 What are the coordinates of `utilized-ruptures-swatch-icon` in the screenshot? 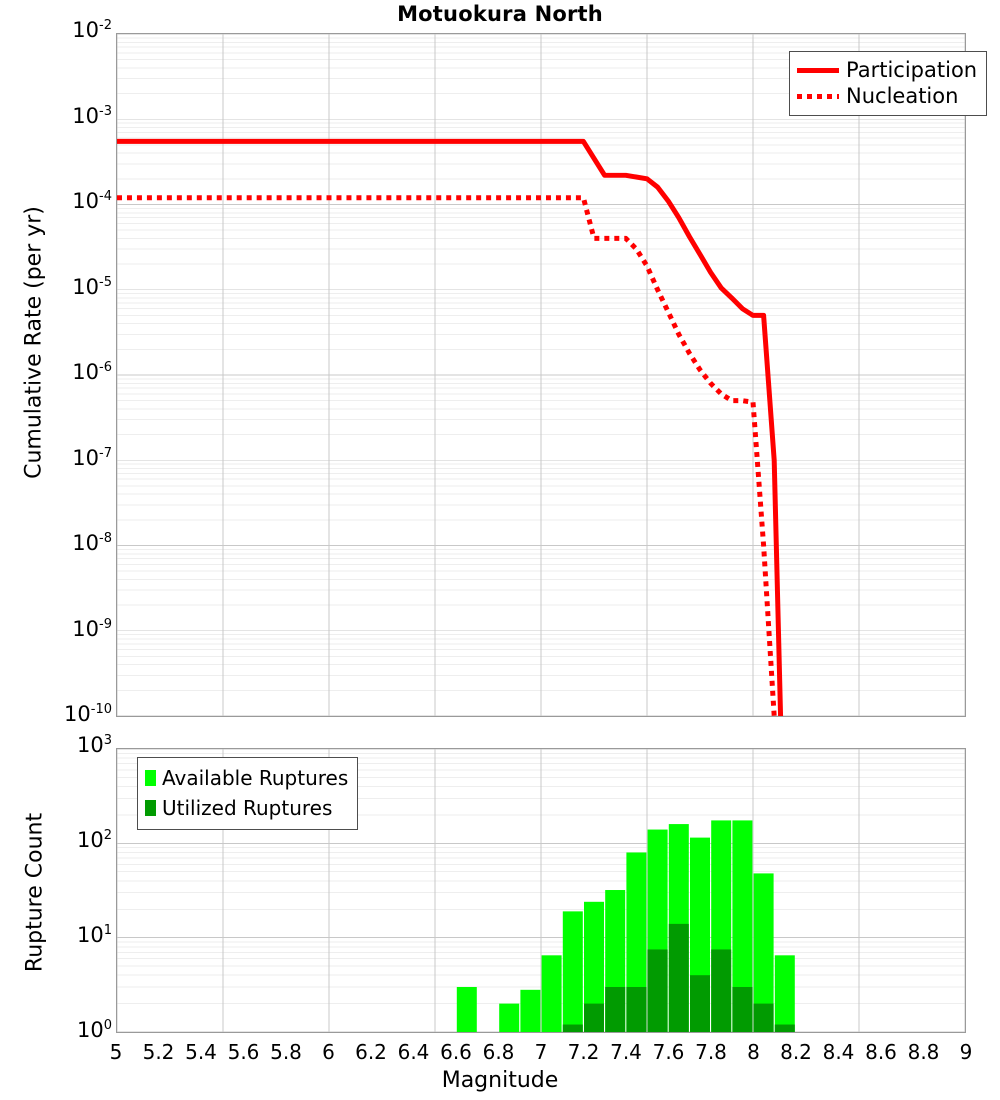 It's located at (150, 808).